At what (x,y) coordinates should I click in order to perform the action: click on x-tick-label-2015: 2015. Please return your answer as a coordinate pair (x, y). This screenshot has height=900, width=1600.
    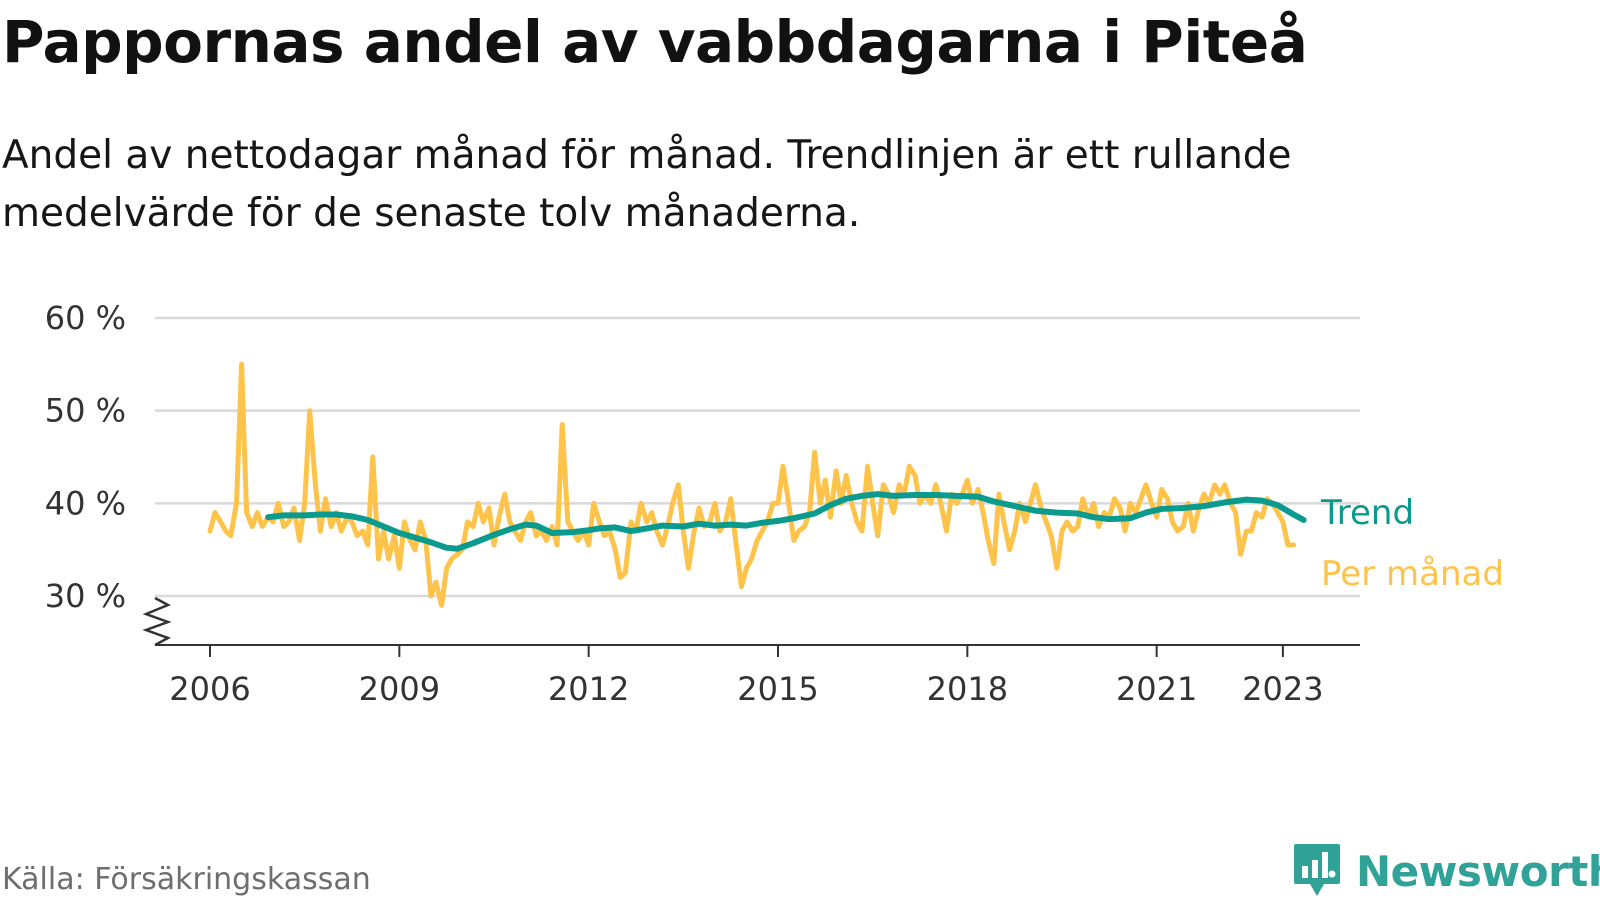
    Looking at the image, I should click on (777, 689).